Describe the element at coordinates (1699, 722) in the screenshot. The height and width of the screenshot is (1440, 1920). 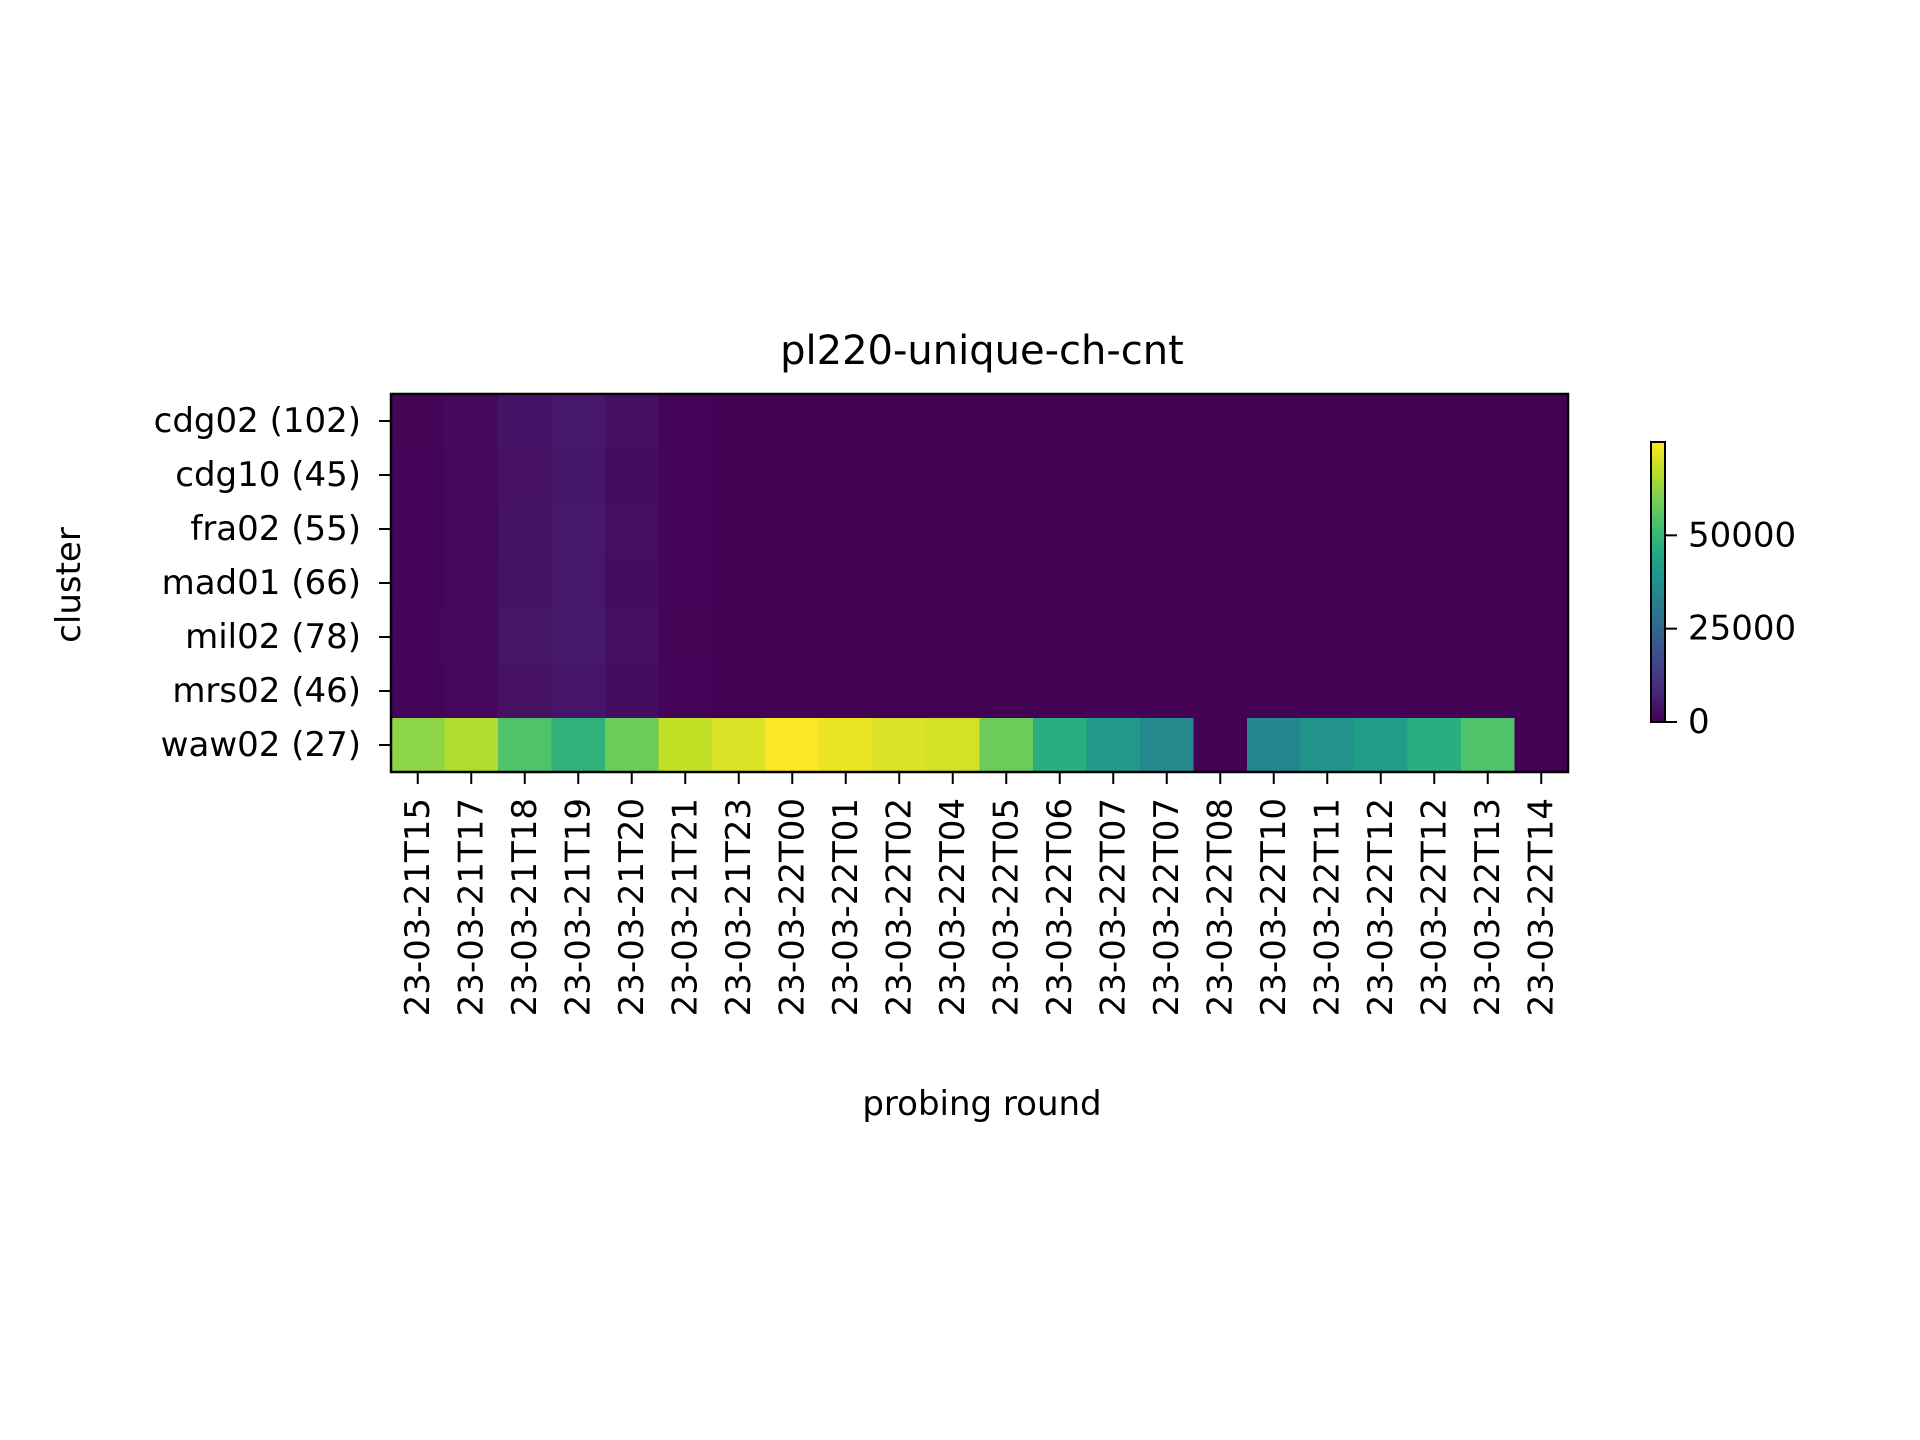
I see `colorbar-tick-label: 0` at that location.